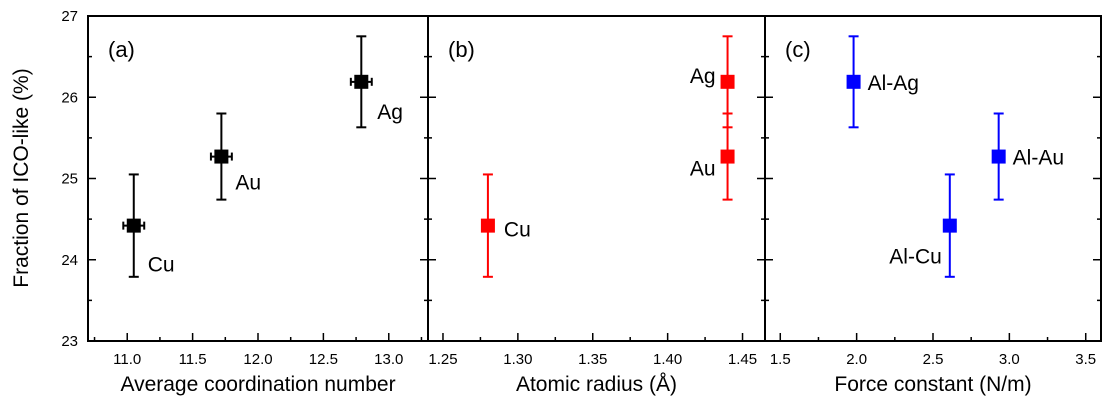  I want to click on x-tick-label: 12.5, so click(323, 359).